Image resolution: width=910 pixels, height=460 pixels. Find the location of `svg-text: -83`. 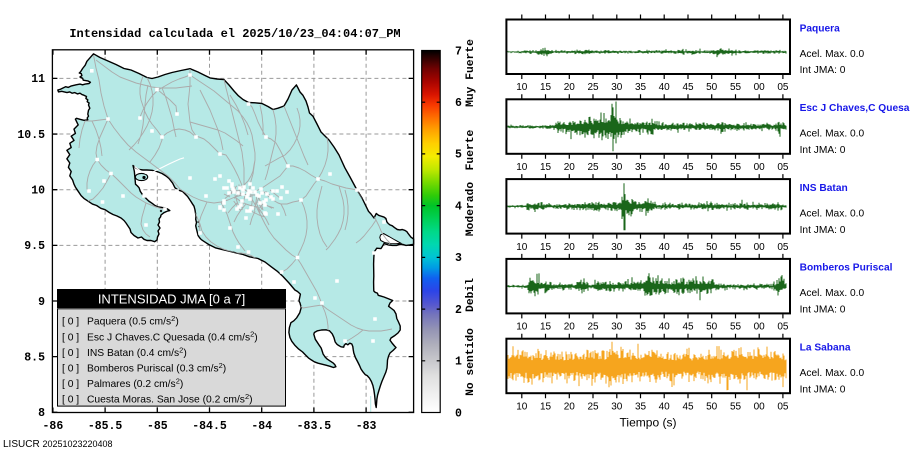

svg-text: -83 is located at coordinates (366, 426).